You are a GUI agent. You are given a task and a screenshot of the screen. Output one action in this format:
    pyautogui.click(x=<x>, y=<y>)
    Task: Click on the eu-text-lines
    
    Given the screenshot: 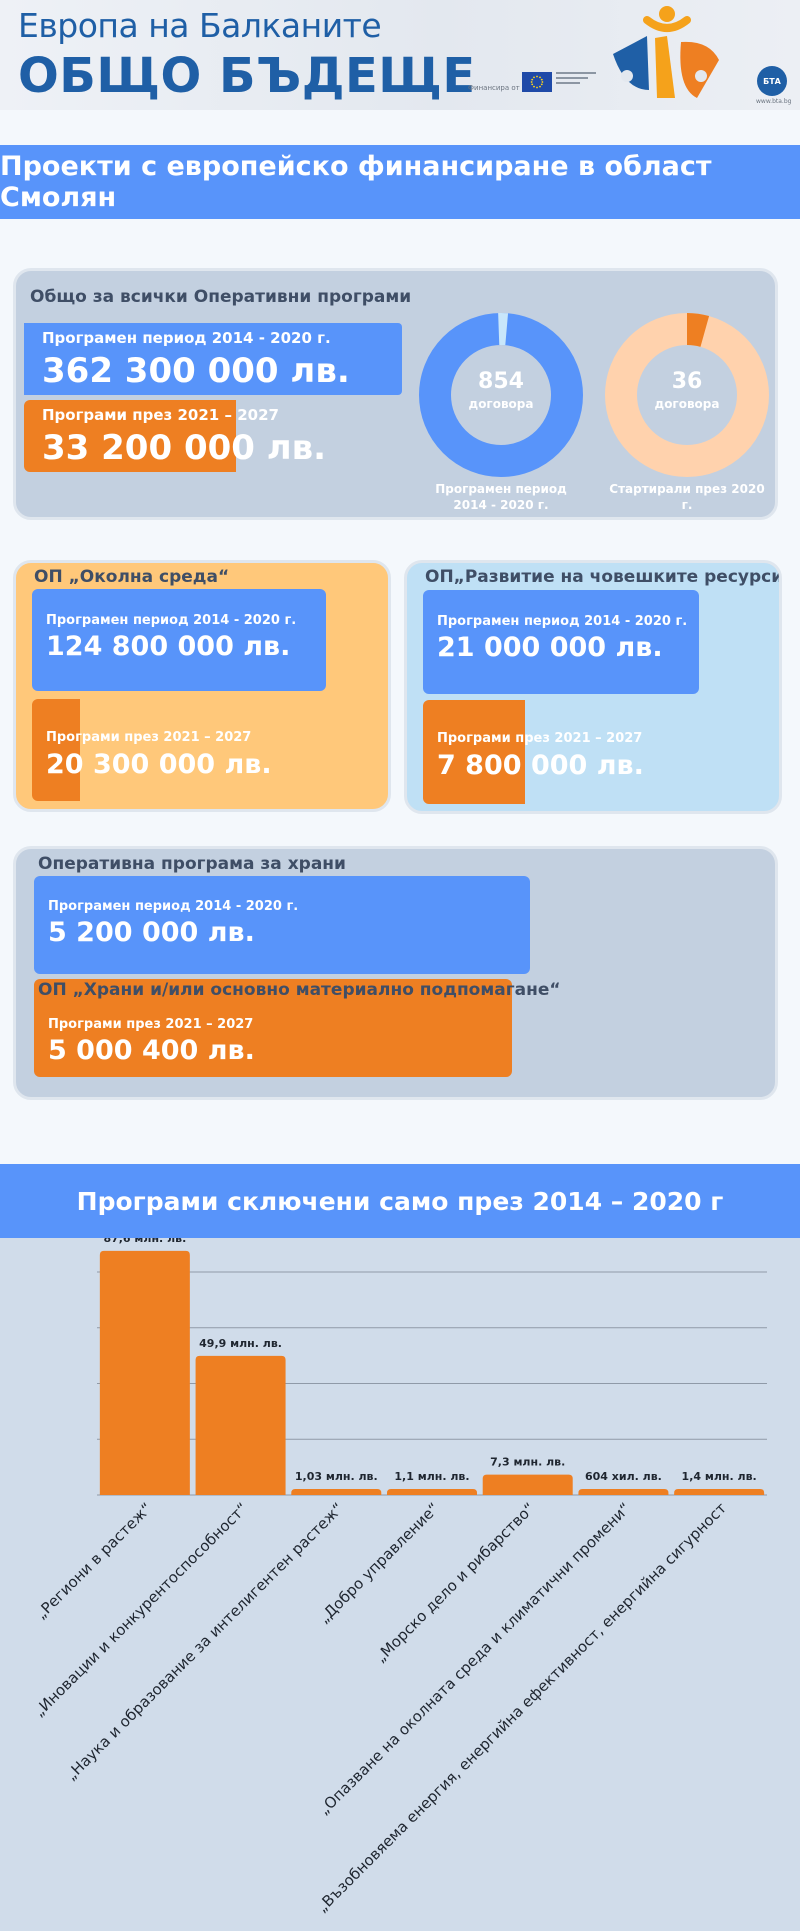 What is the action you would take?
    pyautogui.click(x=576, y=82)
    